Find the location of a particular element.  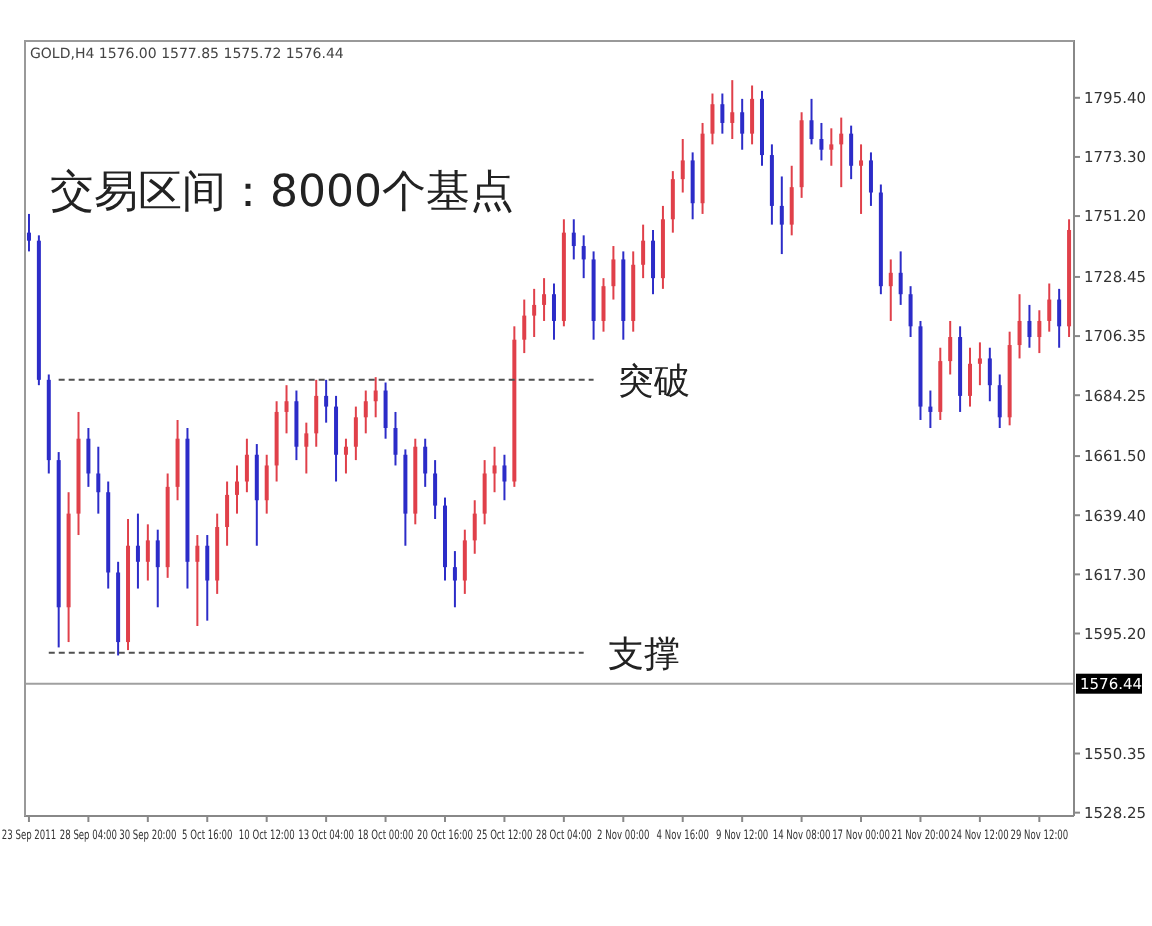

annotation: 交易区间：8000个基点 is located at coordinates (282, 194).